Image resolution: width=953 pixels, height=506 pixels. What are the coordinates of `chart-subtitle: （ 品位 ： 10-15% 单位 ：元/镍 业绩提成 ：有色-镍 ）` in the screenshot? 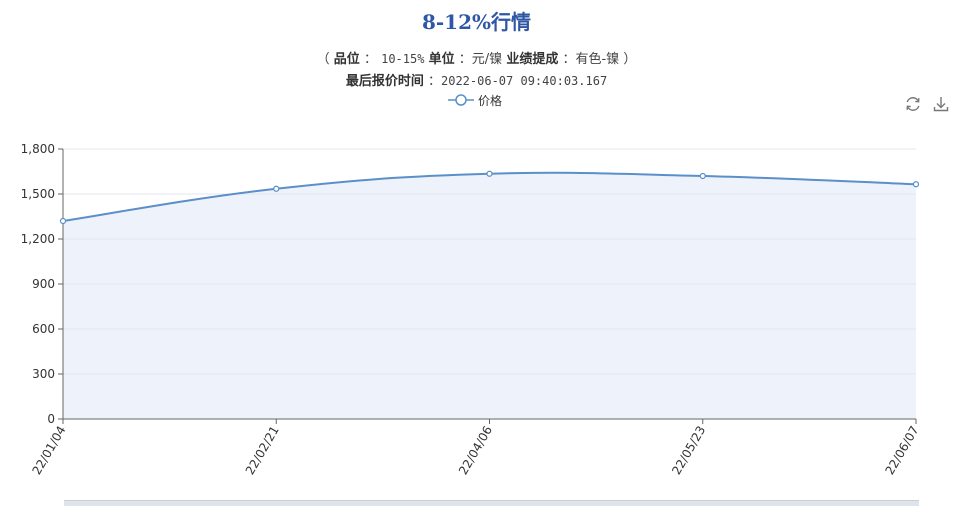 It's located at (476, 57).